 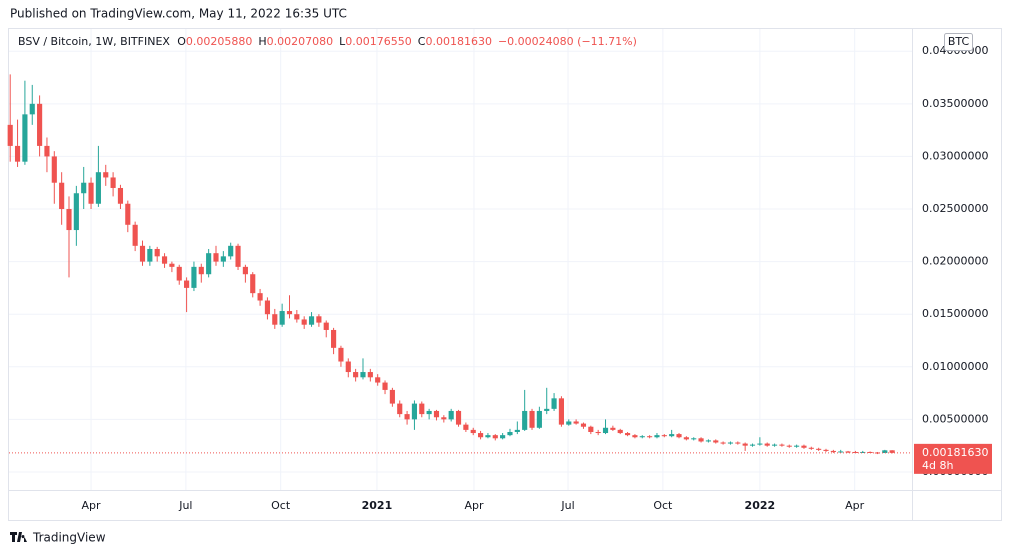 I want to click on legend-value: 0.00181630, so click(x=458, y=41).